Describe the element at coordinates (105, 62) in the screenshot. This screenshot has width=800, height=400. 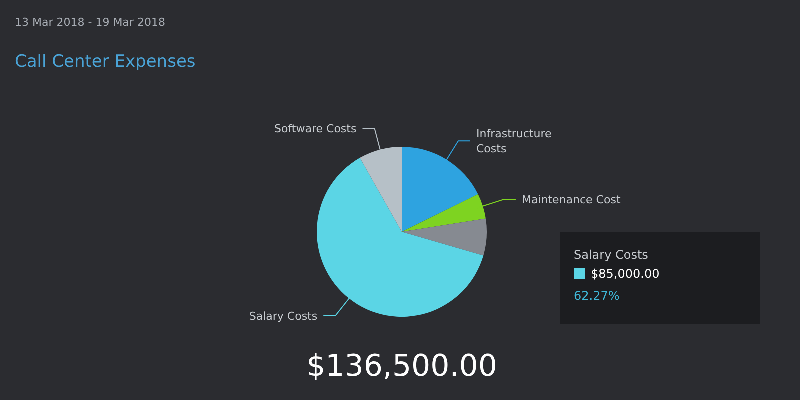
I see `text: Call Center Expenses` at that location.